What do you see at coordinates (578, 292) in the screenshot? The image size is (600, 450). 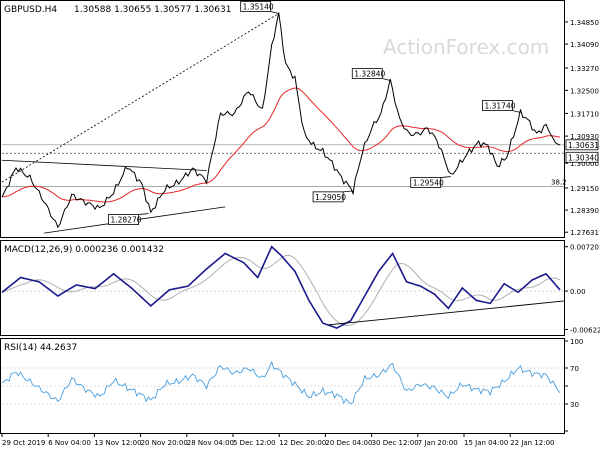 I see `macd-y-tick-label: 0.00` at bounding box center [578, 292].